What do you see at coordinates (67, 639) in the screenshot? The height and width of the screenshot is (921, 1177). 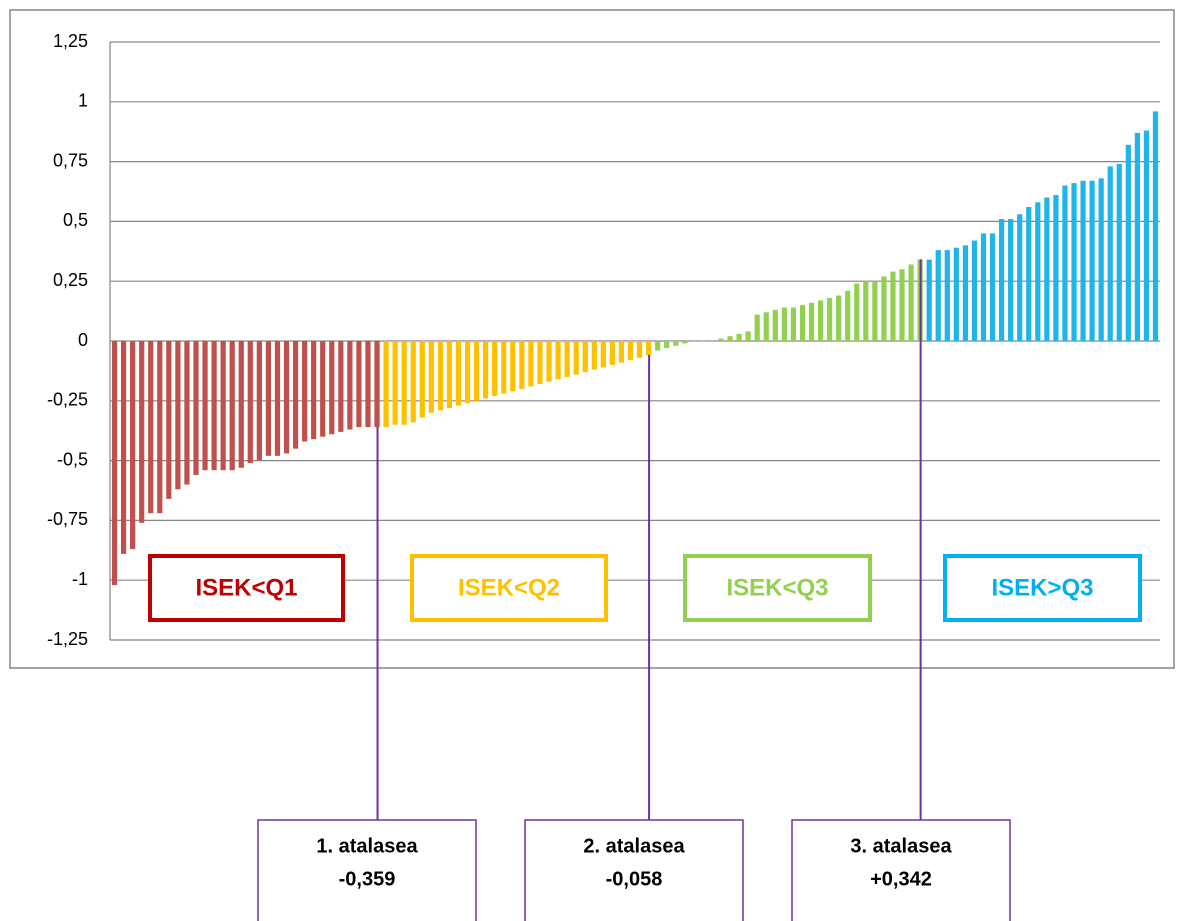 I see `y-tick-label: -1,25` at bounding box center [67, 639].